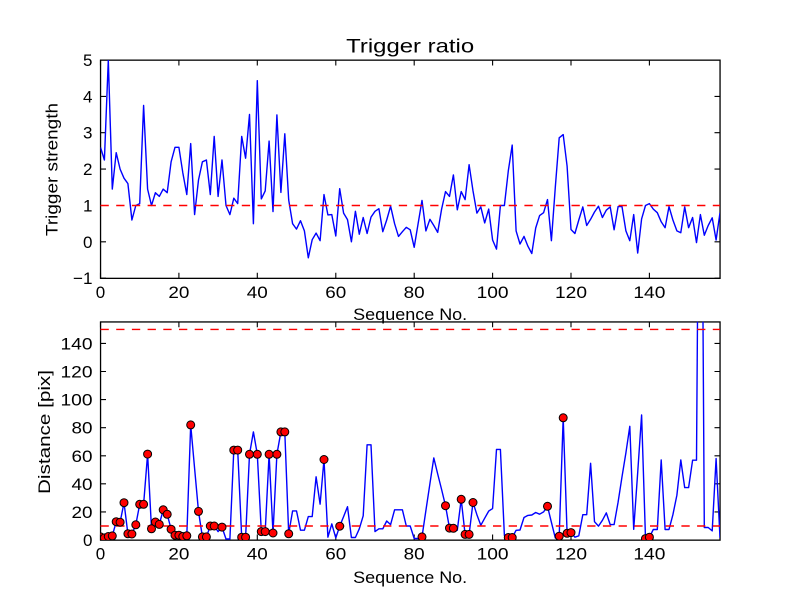 The image size is (800, 605). I want to click on svg-text: 3, so click(87, 133).